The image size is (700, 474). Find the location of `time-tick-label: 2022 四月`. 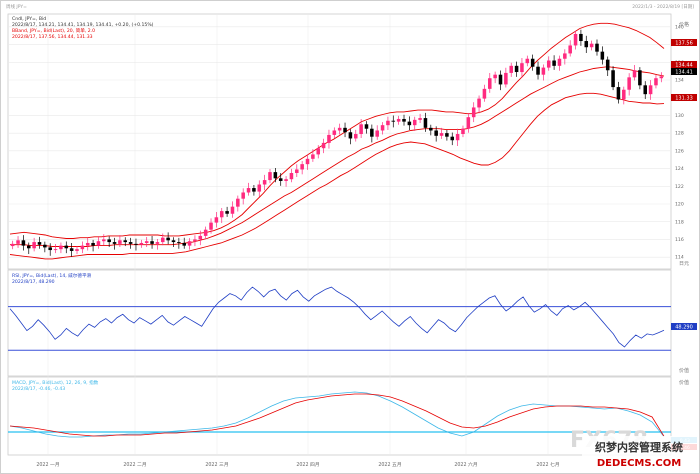

time-tick-label: 2022 四月 is located at coordinates (307, 465).